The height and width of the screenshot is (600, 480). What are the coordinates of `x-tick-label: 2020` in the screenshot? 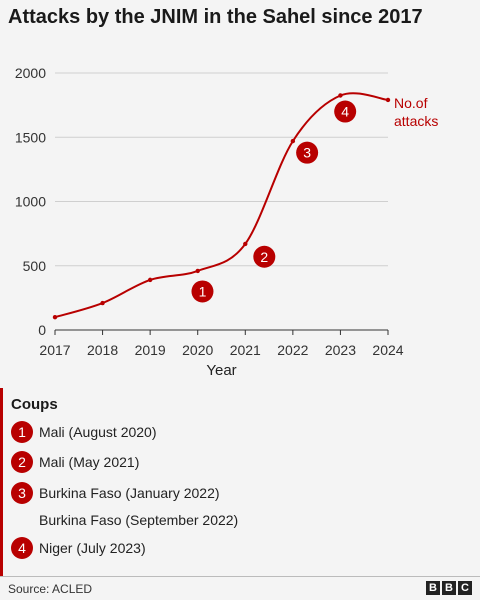 It's located at (197, 350).